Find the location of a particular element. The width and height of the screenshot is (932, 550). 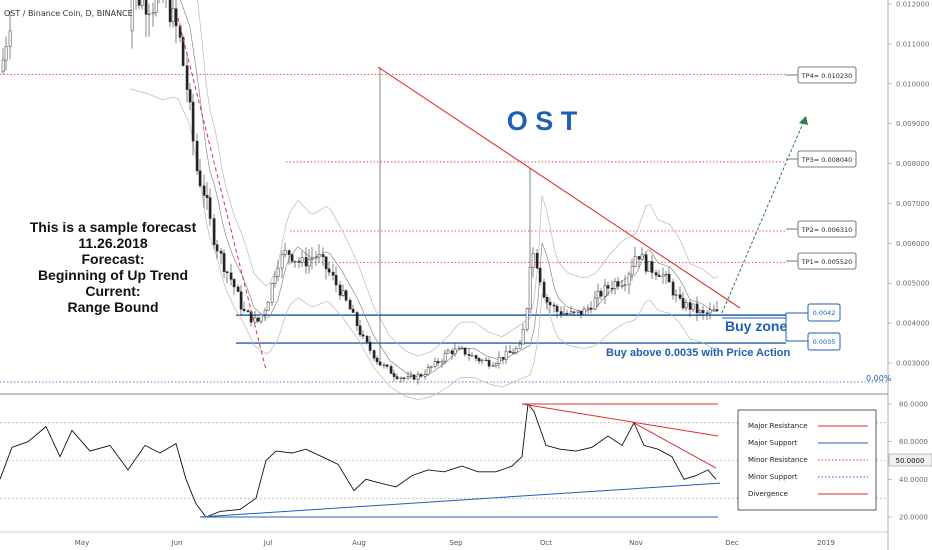

legend-item-minor-resistance: Minor Resistance is located at coordinates (808, 460).